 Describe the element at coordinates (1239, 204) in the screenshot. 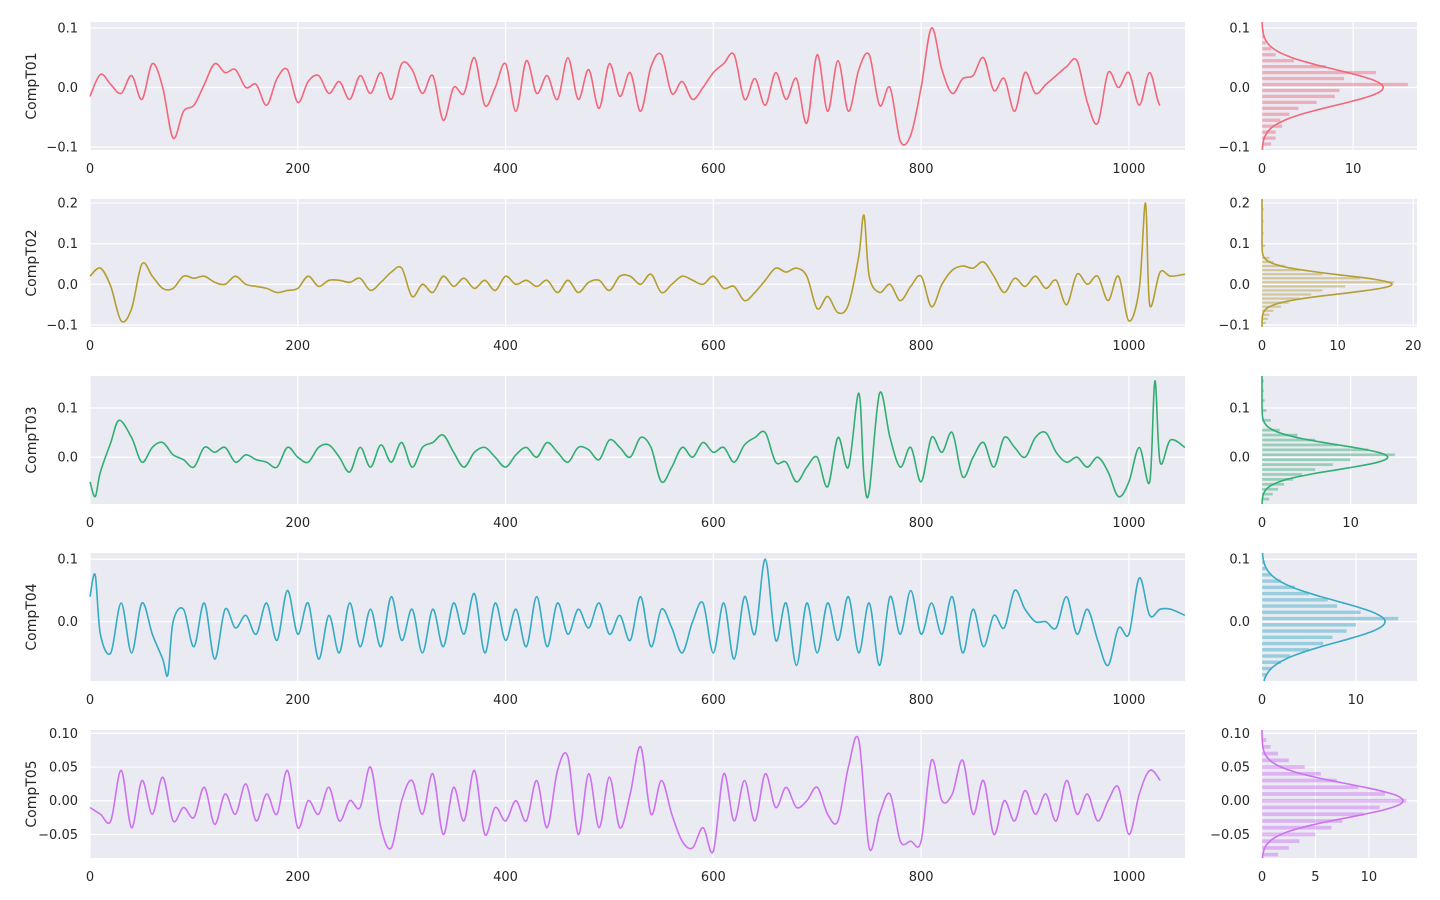

I see `hist-y-tick-label: 0.2` at that location.